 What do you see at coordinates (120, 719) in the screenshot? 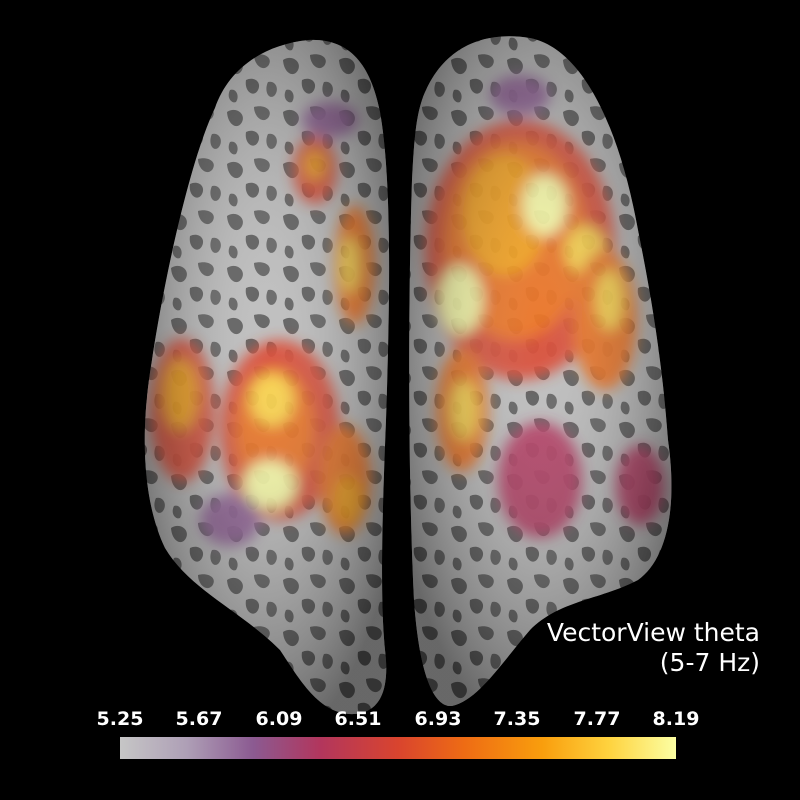
I see `colorbar-tick: 5.25` at bounding box center [120, 719].